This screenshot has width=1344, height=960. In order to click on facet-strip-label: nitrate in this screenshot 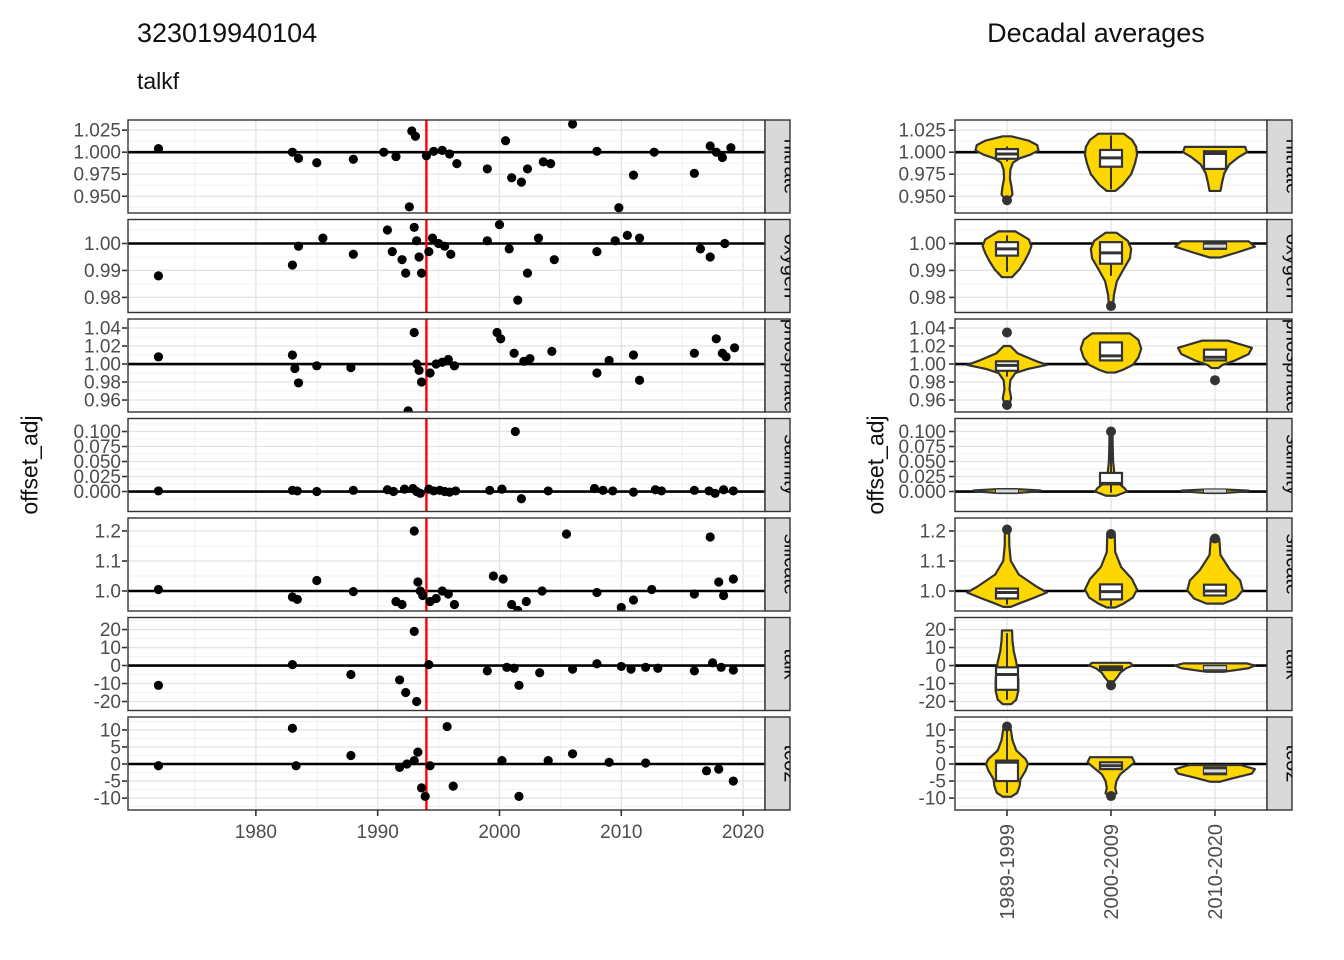, I will do `click(1293, 167)`.